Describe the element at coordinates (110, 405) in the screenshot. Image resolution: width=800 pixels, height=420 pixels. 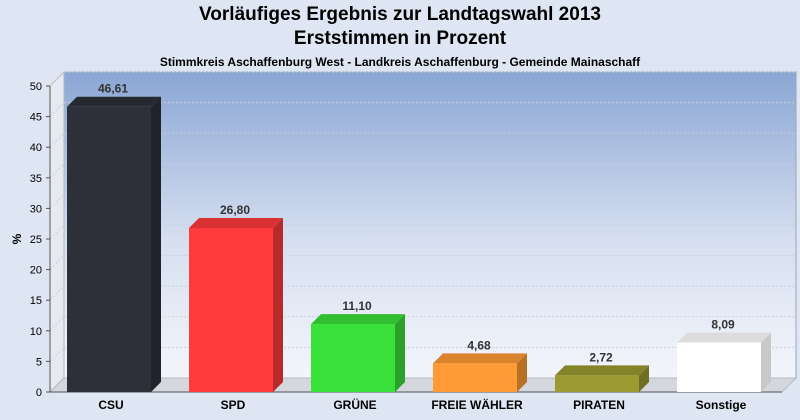
I see `x-tick-label: CSU` at that location.